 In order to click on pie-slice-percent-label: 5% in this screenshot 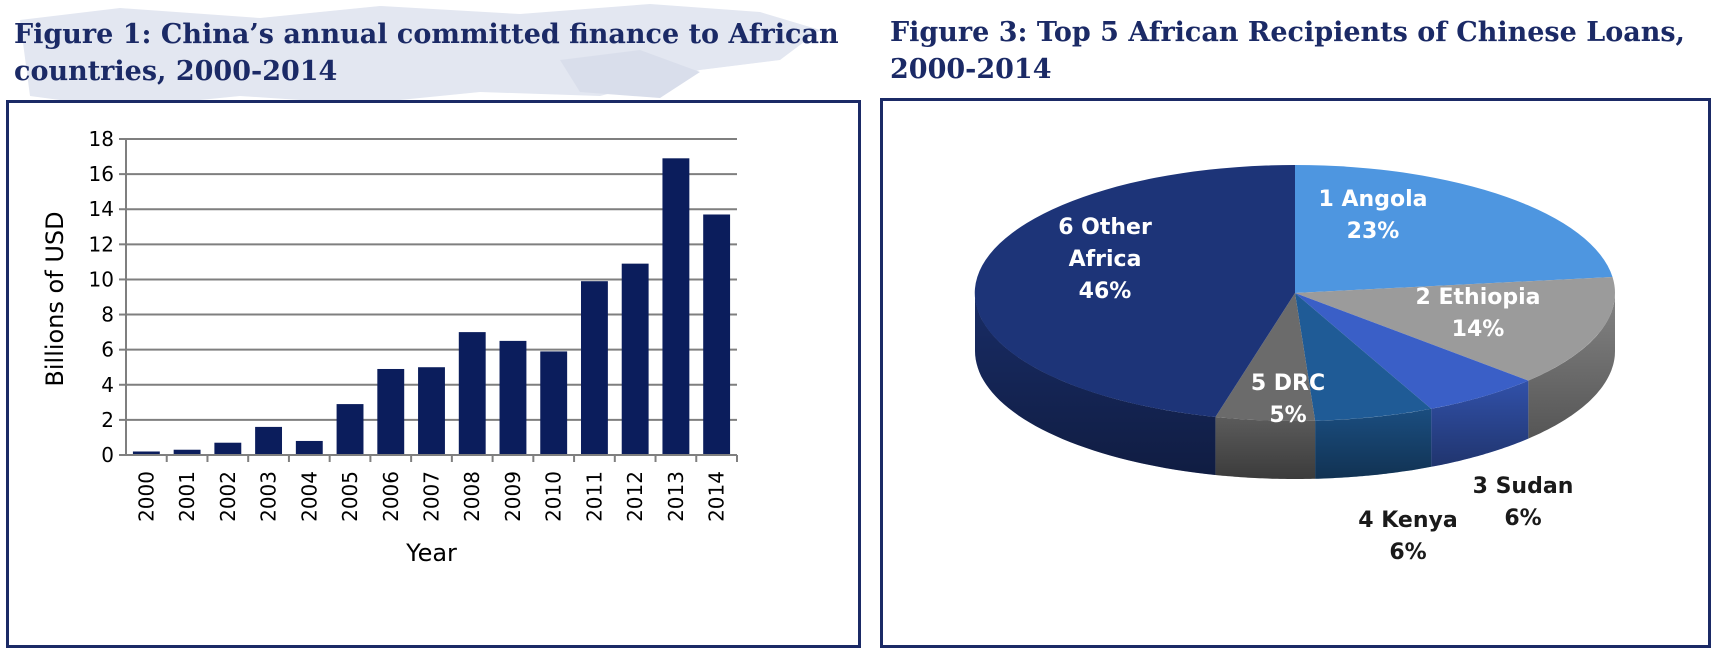, I will do `click(1287, 415)`.